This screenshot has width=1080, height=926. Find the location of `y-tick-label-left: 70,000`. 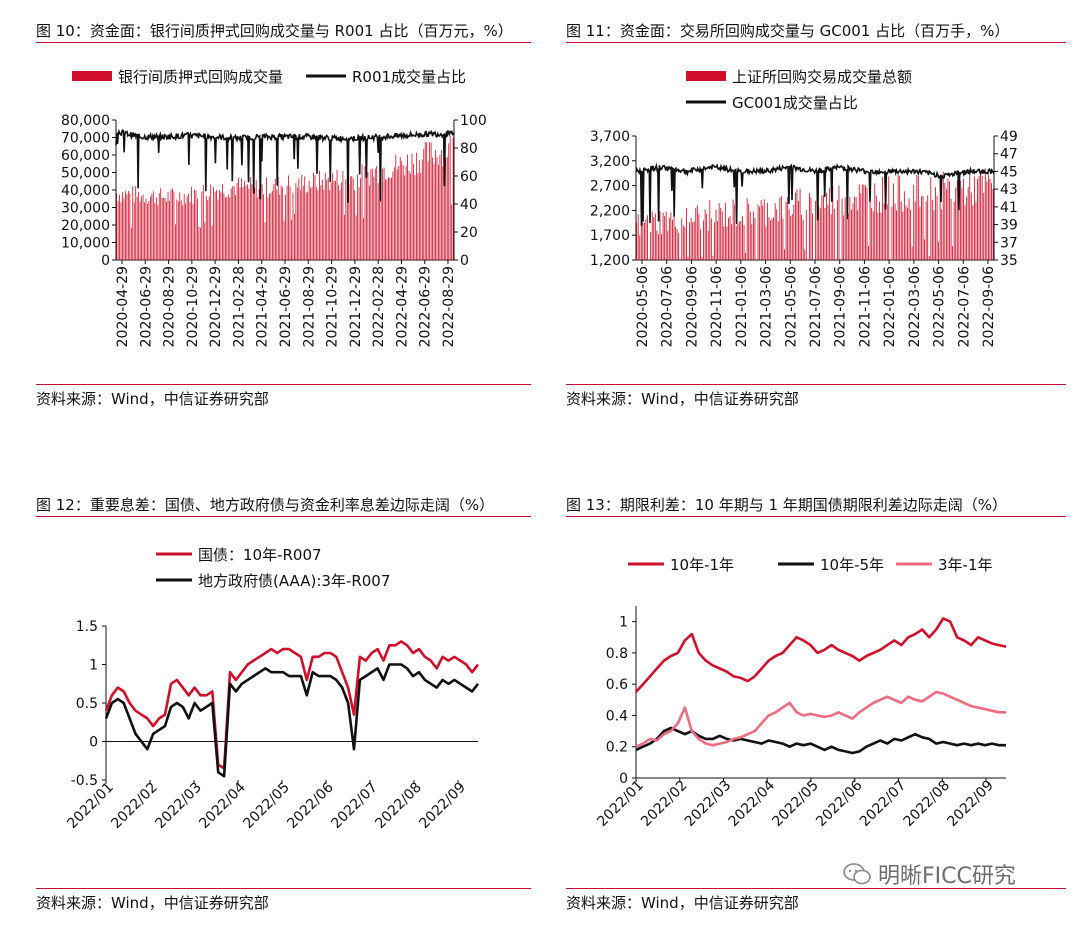

y-tick-label-left: 70,000 is located at coordinates (85, 139).